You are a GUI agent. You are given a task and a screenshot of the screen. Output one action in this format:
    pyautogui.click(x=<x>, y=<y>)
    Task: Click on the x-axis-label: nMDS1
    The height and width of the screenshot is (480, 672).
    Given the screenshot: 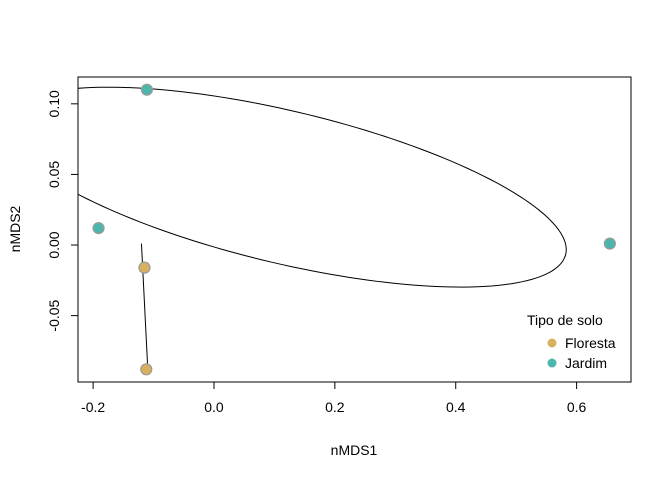 What is the action you would take?
    pyautogui.click(x=354, y=450)
    